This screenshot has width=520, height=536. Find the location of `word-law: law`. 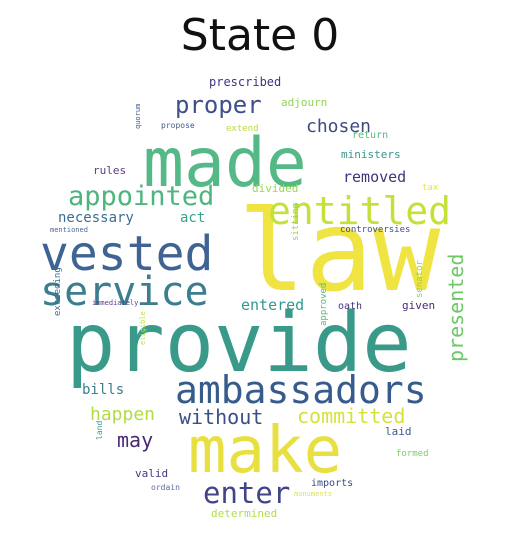

word-law: law is located at coordinates (339, 252).